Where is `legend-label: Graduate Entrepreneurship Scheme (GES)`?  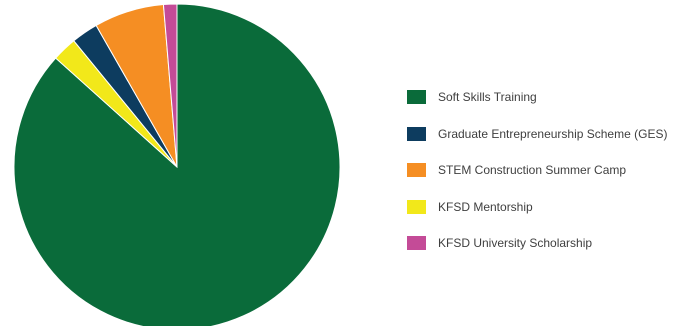 legend-label: Graduate Entrepreneurship Scheme (GES) is located at coordinates (553, 133).